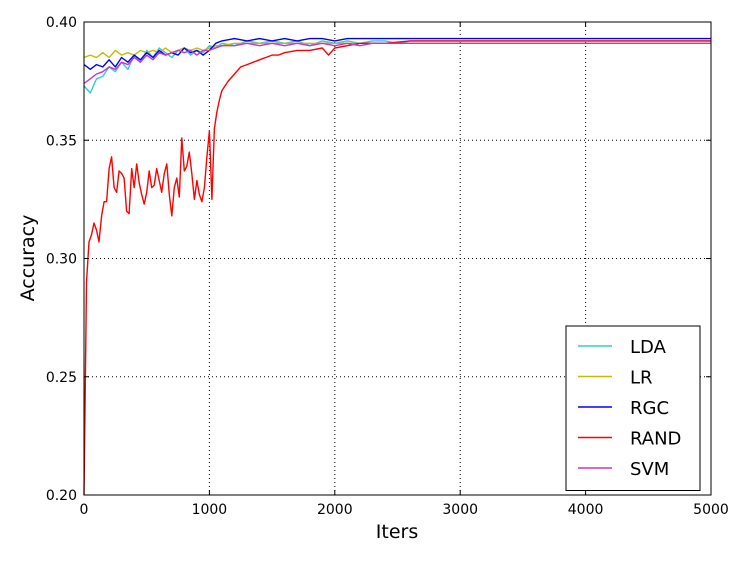  I want to click on y-tick-label: 0.40, so click(61, 23).